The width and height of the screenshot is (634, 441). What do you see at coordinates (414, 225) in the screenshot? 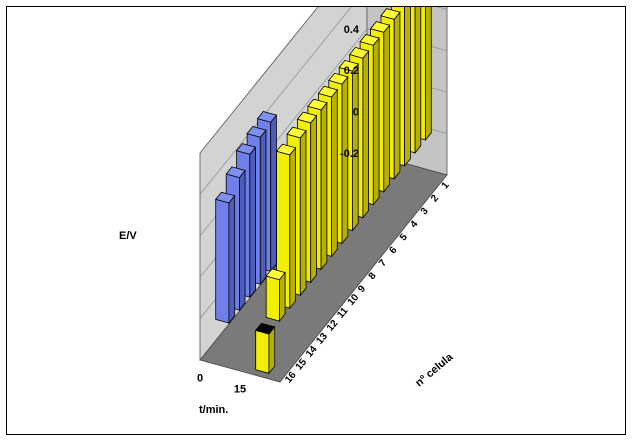
I see `cell-tick-label: 4` at bounding box center [414, 225].